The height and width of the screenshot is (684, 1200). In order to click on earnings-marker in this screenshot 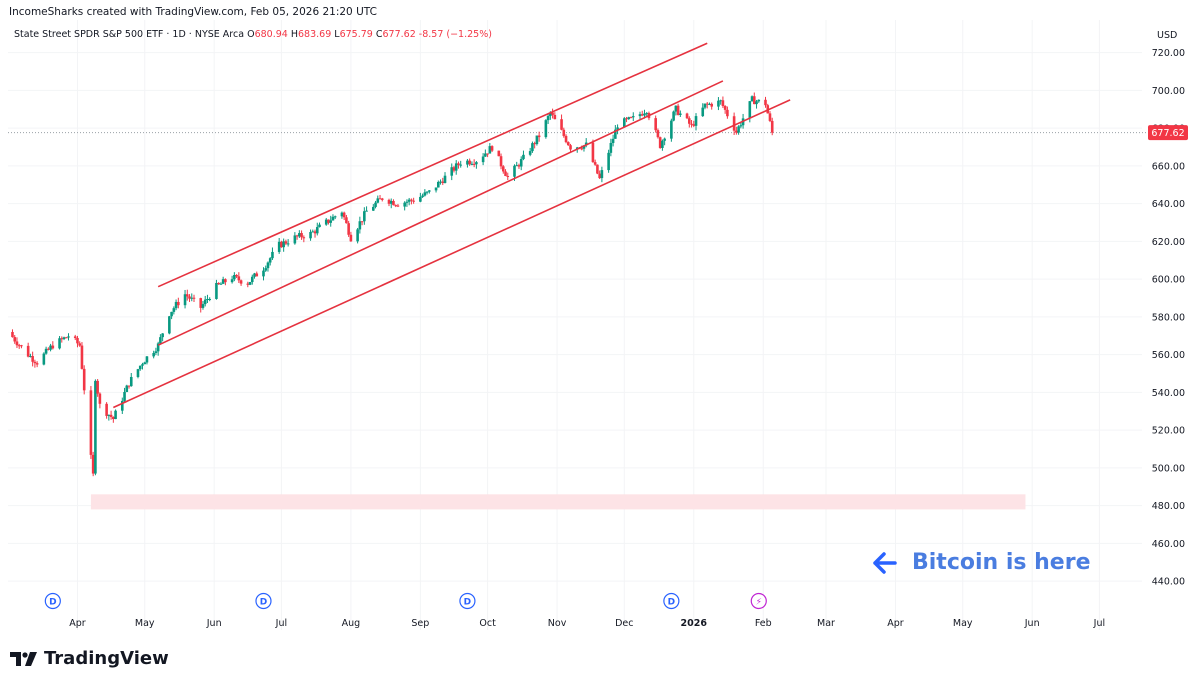, I will do `click(758, 601)`.